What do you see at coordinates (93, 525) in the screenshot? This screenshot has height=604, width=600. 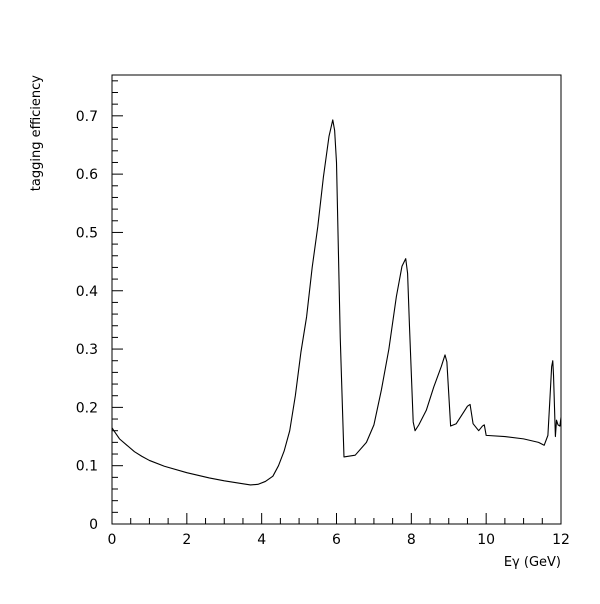 I see `y-tick-label: 0` at bounding box center [93, 525].